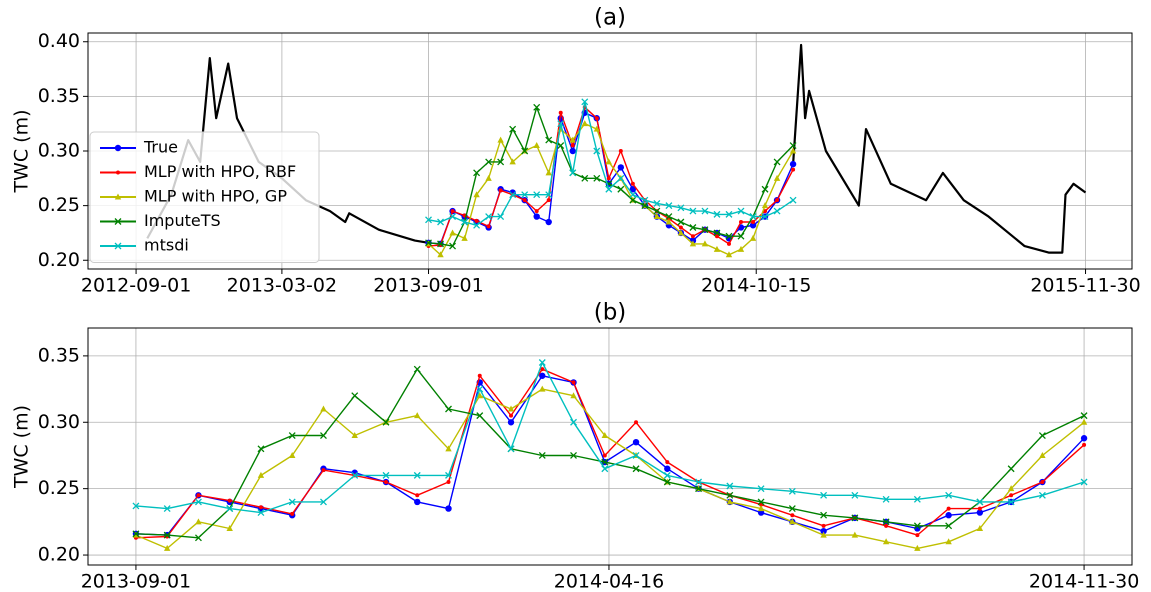 This screenshot has height=592, width=1151. I want to click on x-tick-label: 2014-10-15, so click(756, 286).